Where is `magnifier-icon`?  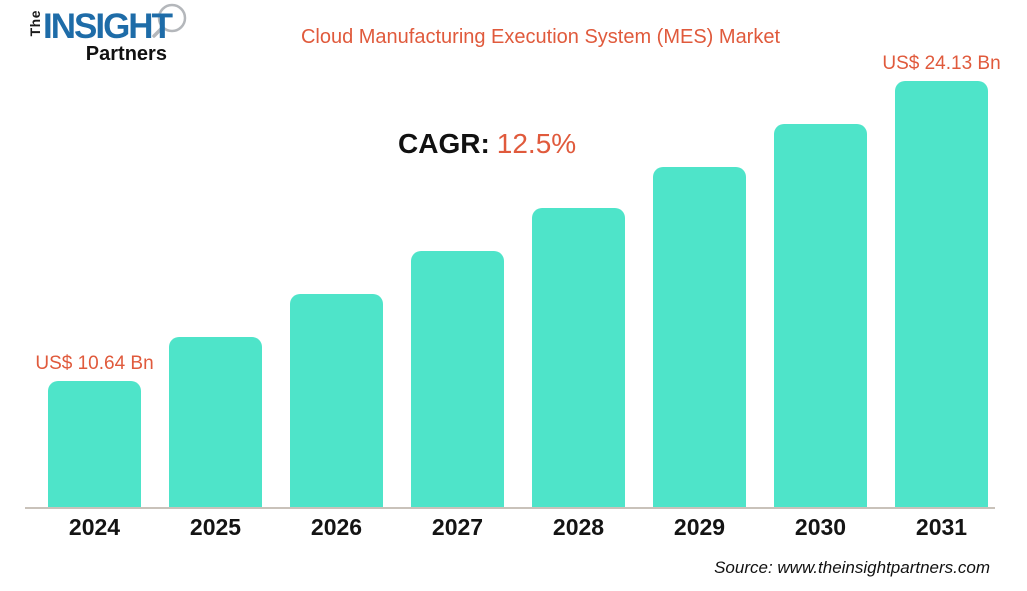
magnifier-icon is located at coordinates (169, 20).